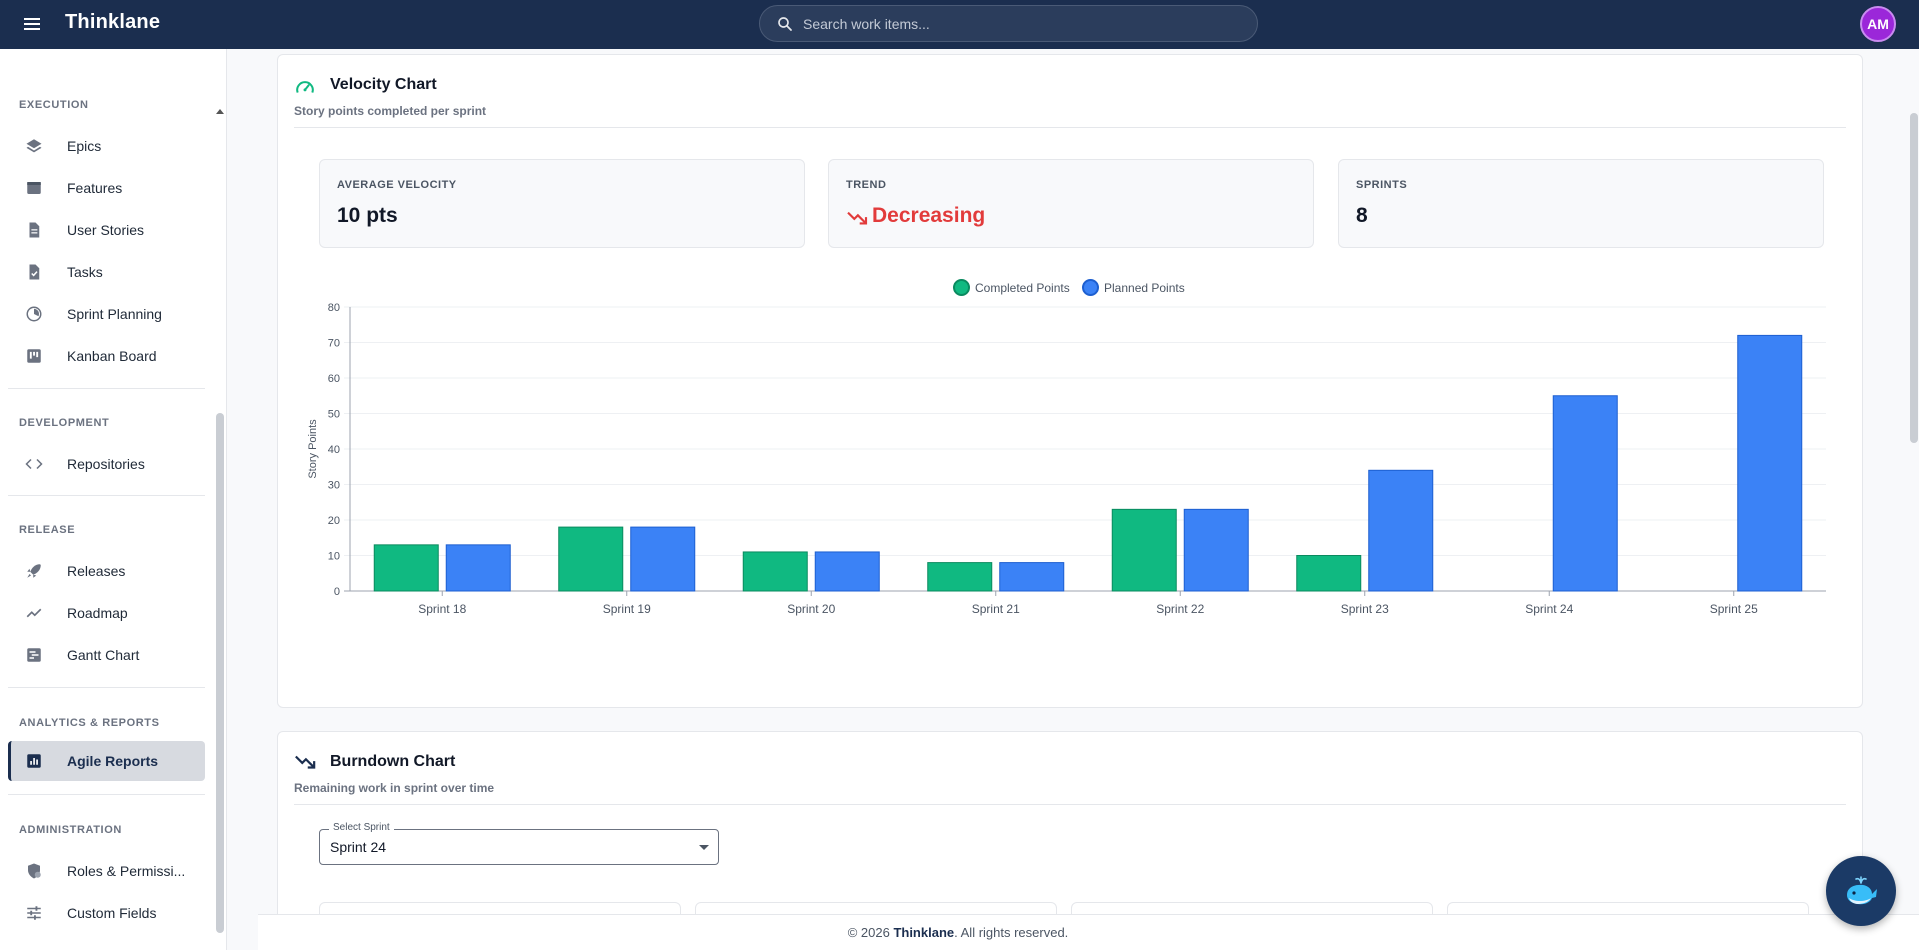 This screenshot has height=950, width=1919. What do you see at coordinates (1913, 499) in the screenshot?
I see `main-scrollbar` at bounding box center [1913, 499].